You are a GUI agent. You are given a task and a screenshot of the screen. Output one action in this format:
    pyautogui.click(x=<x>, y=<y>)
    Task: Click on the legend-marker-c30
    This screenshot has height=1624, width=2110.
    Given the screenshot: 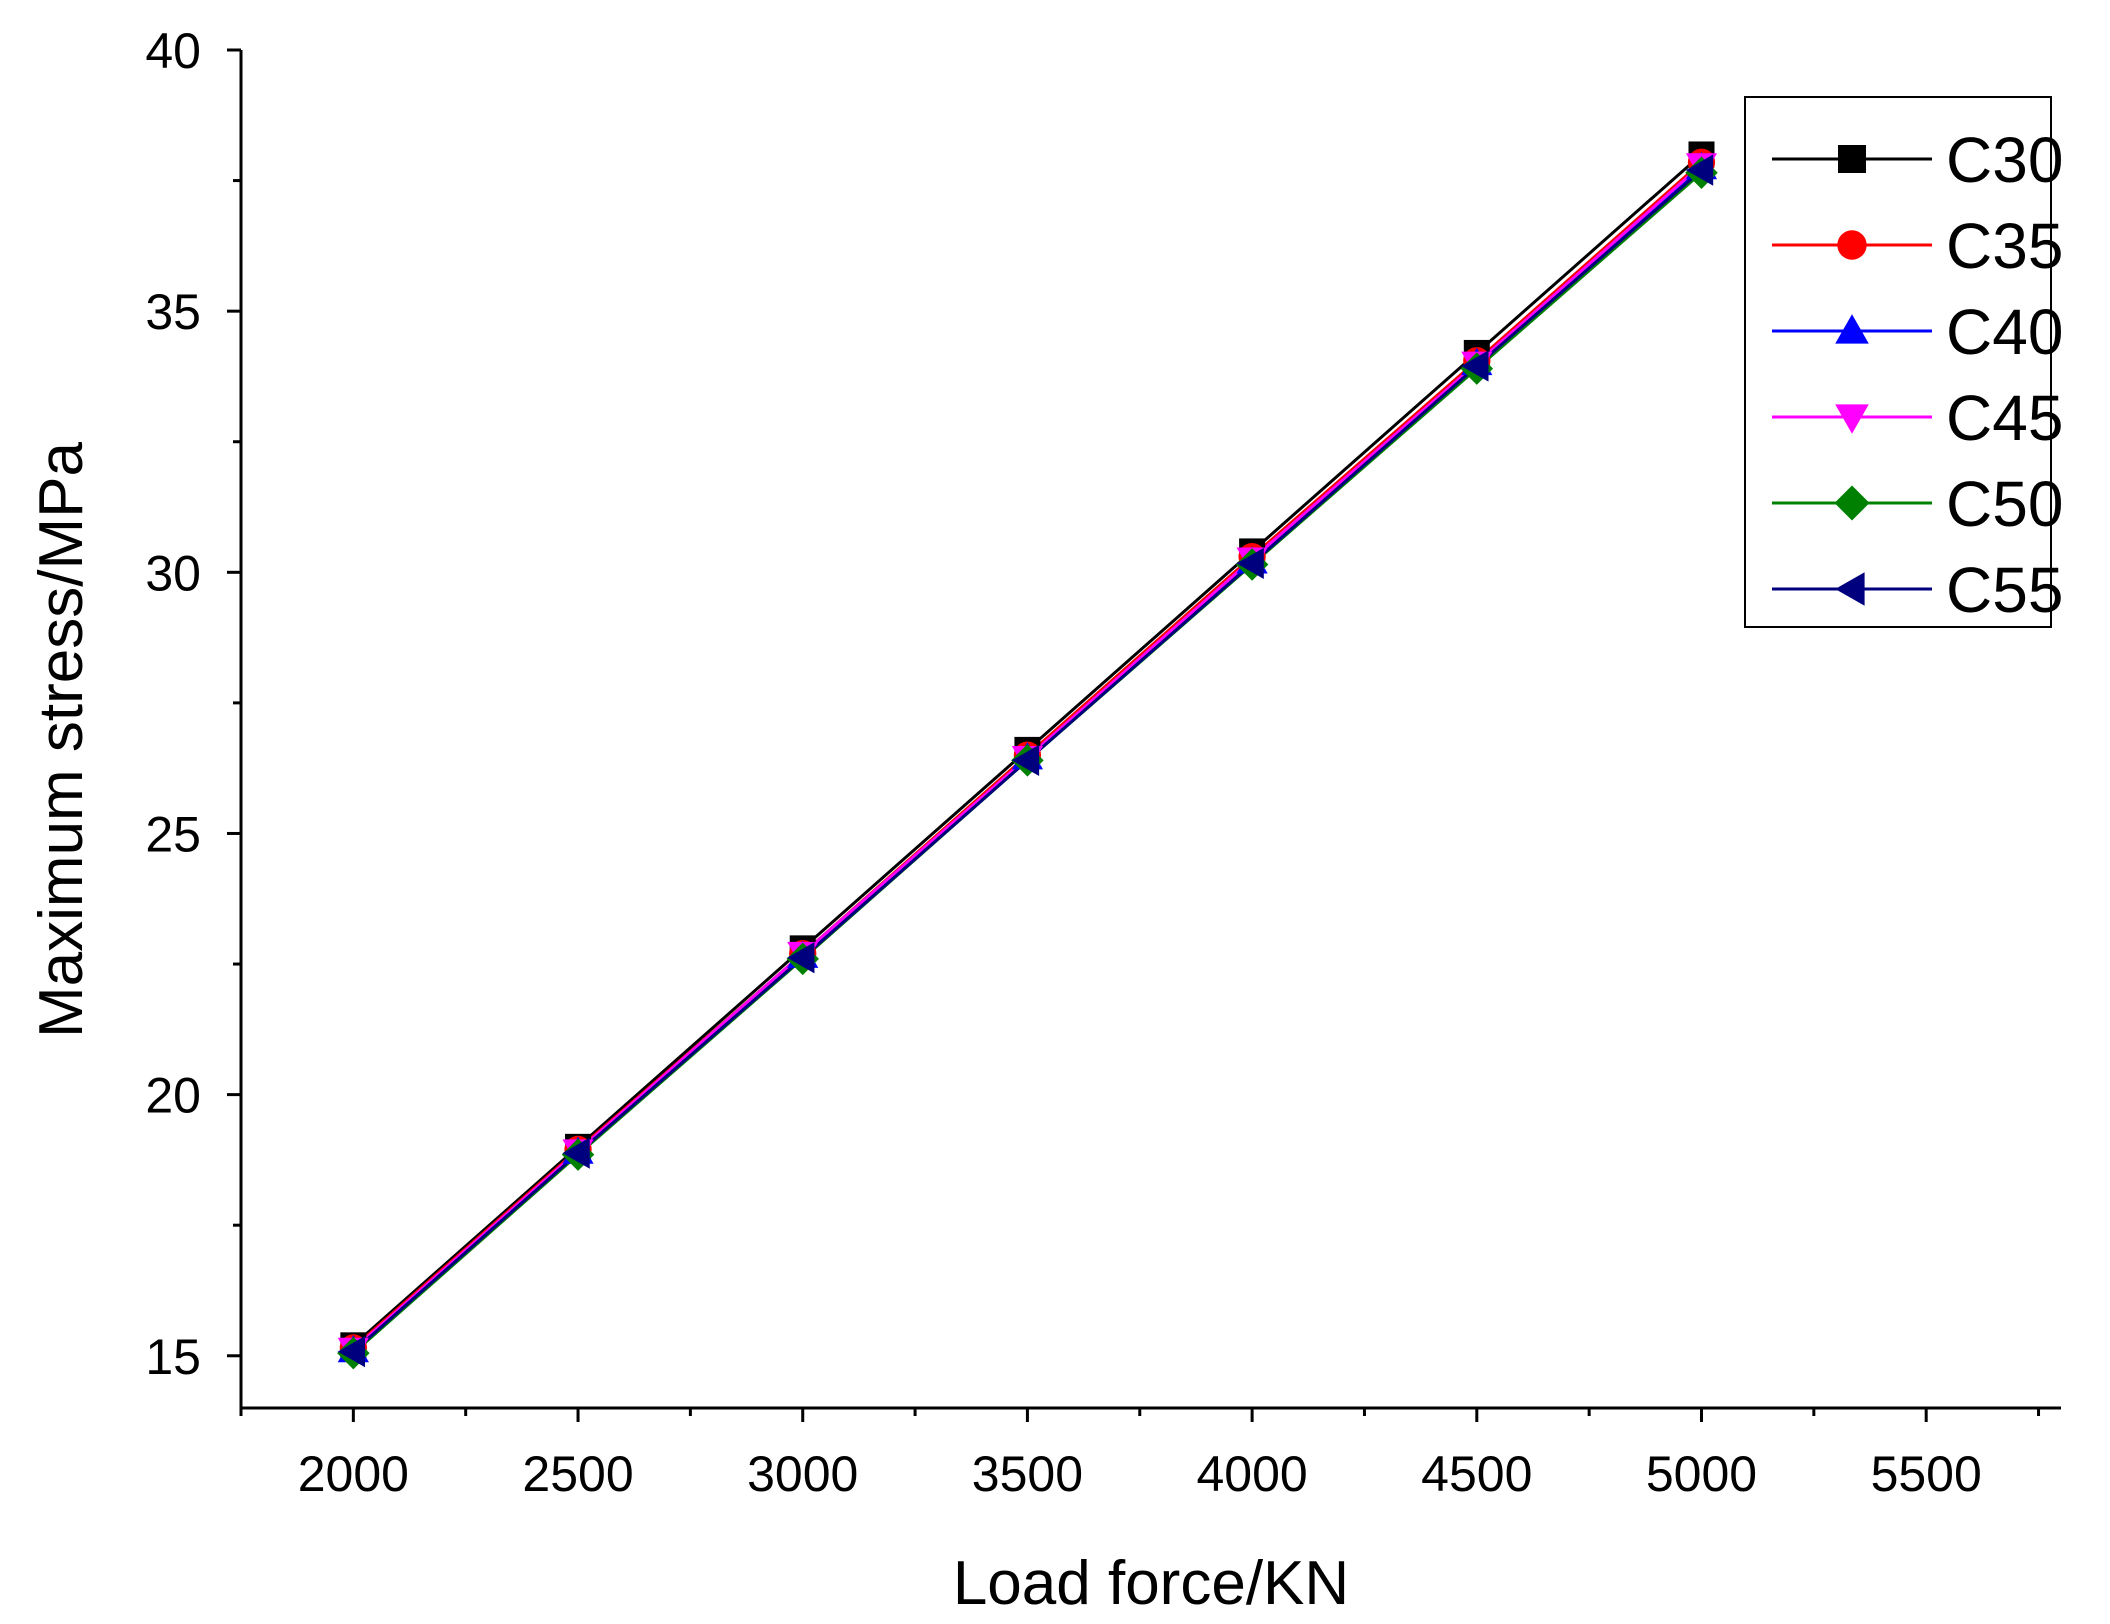 What is the action you would take?
    pyautogui.click(x=1852, y=159)
    